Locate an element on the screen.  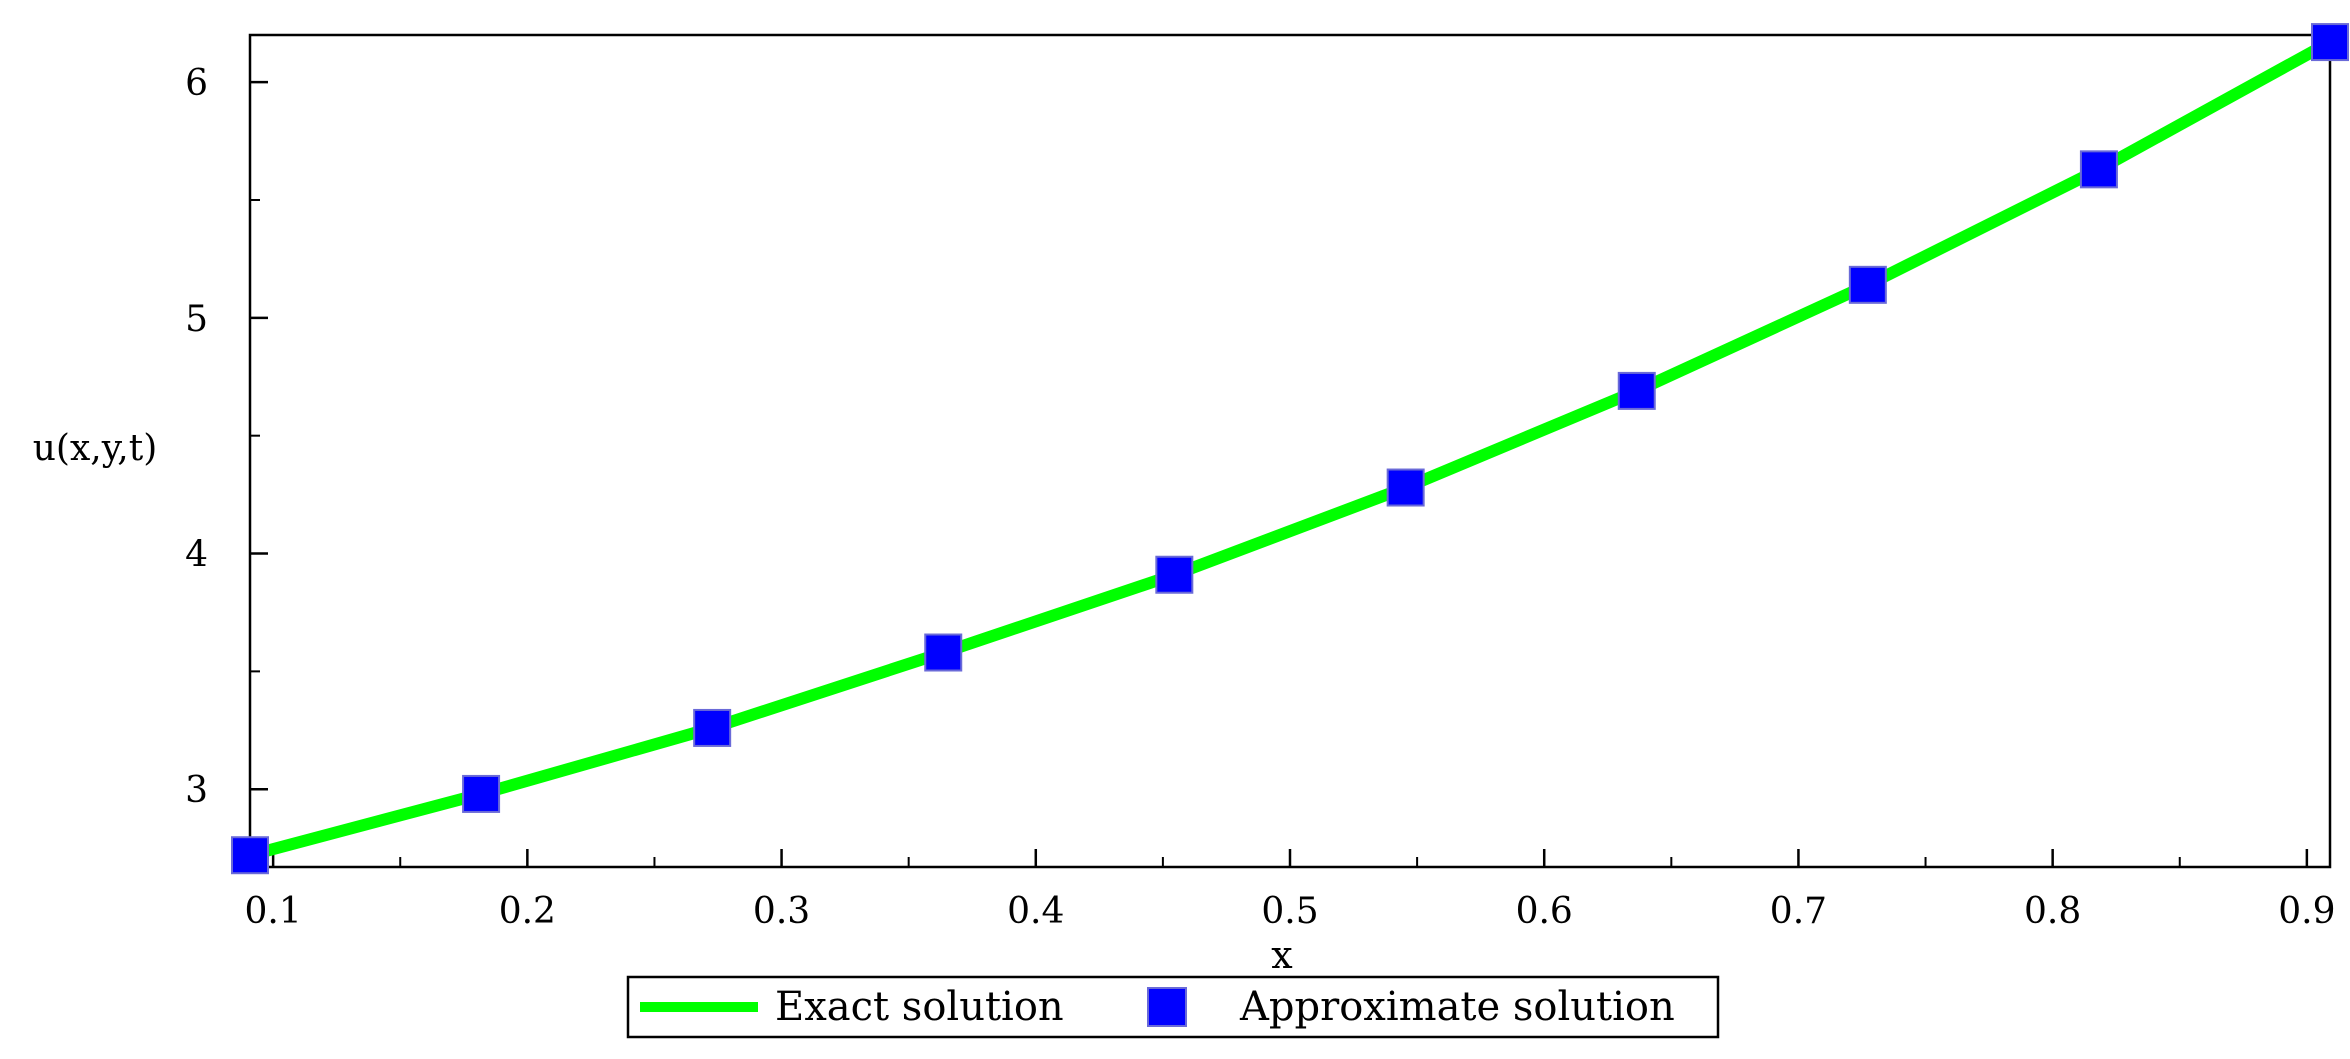
y-axis-label: u(x,y,t) is located at coordinates (95, 448).